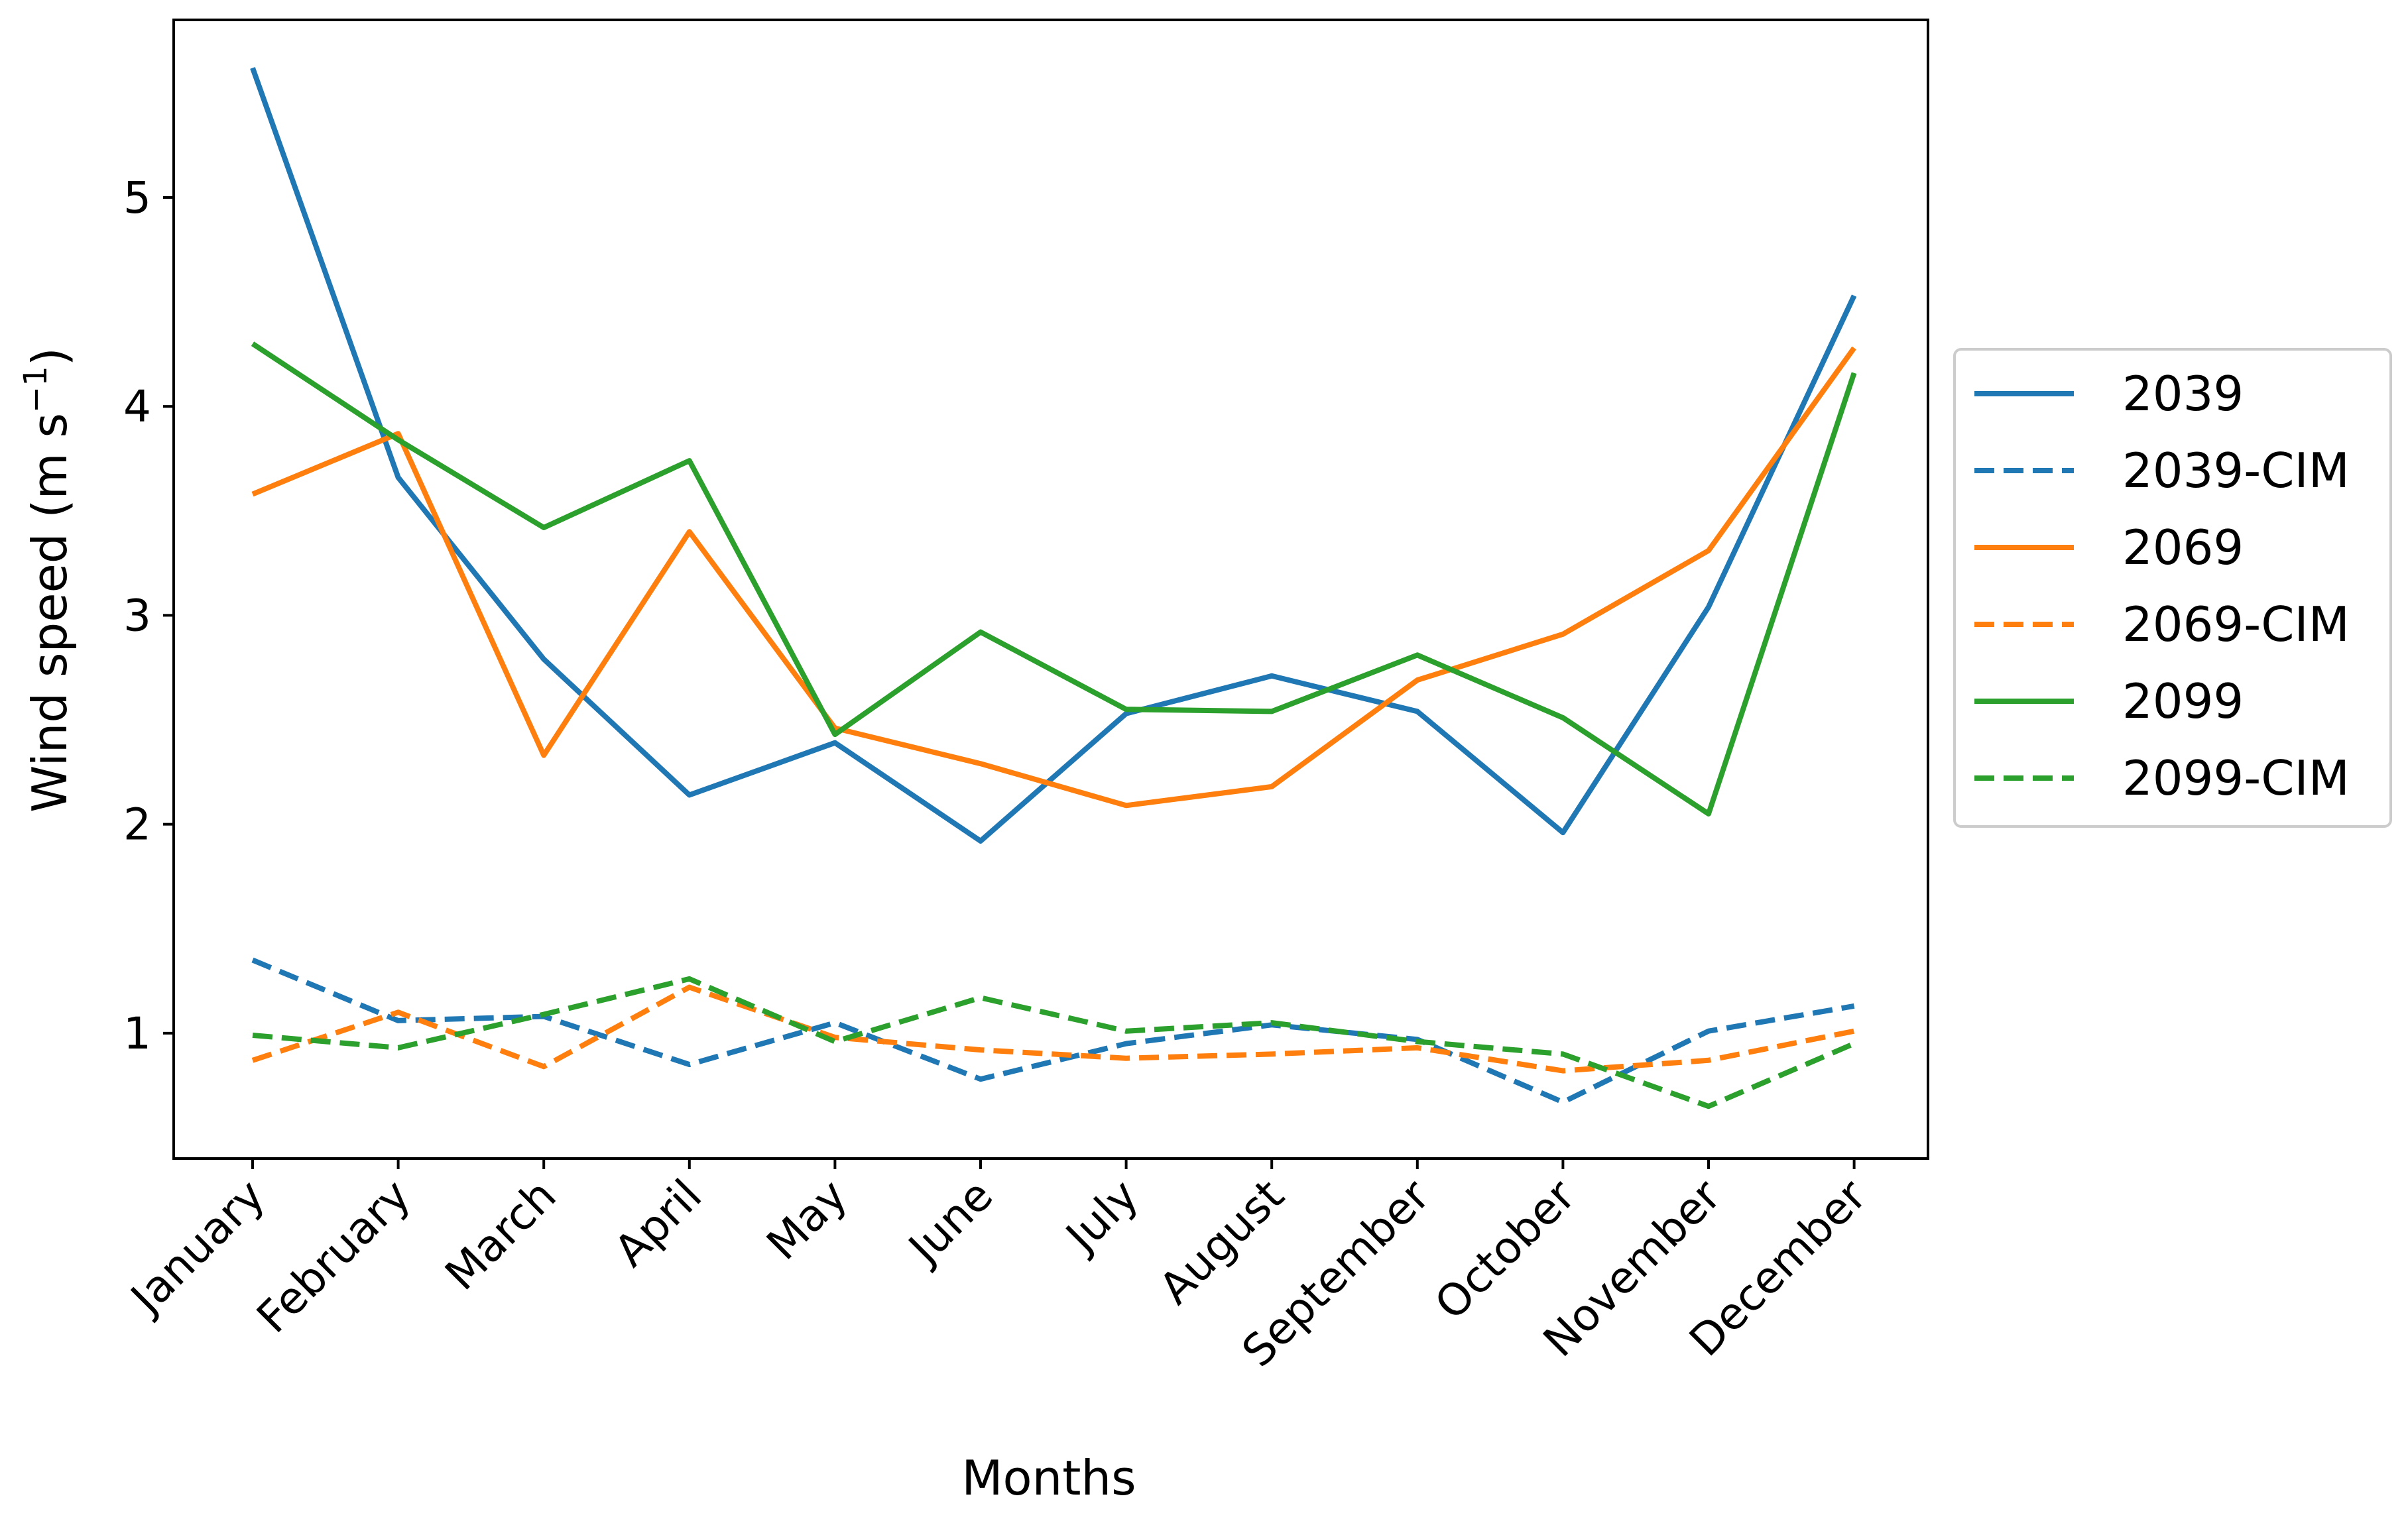  Describe the element at coordinates (50, 613) in the screenshot. I see `y-axis-title-text: Wind speed (m s` at that location.